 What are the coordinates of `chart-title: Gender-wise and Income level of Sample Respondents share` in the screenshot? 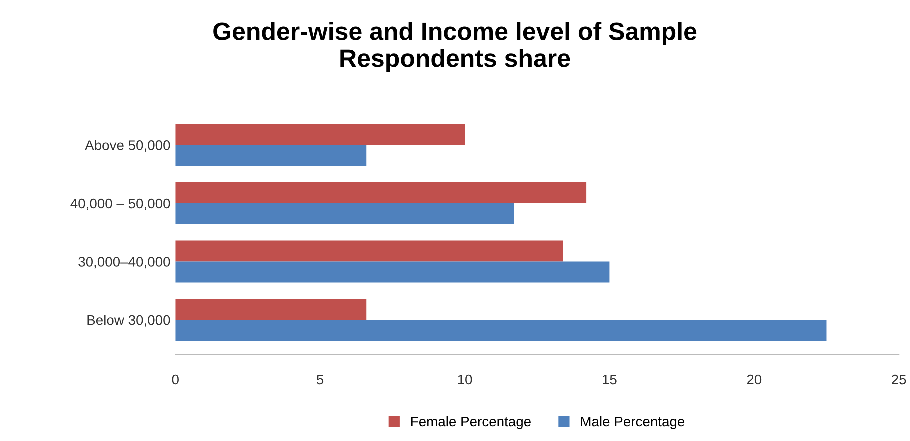 It's located at (455, 47).